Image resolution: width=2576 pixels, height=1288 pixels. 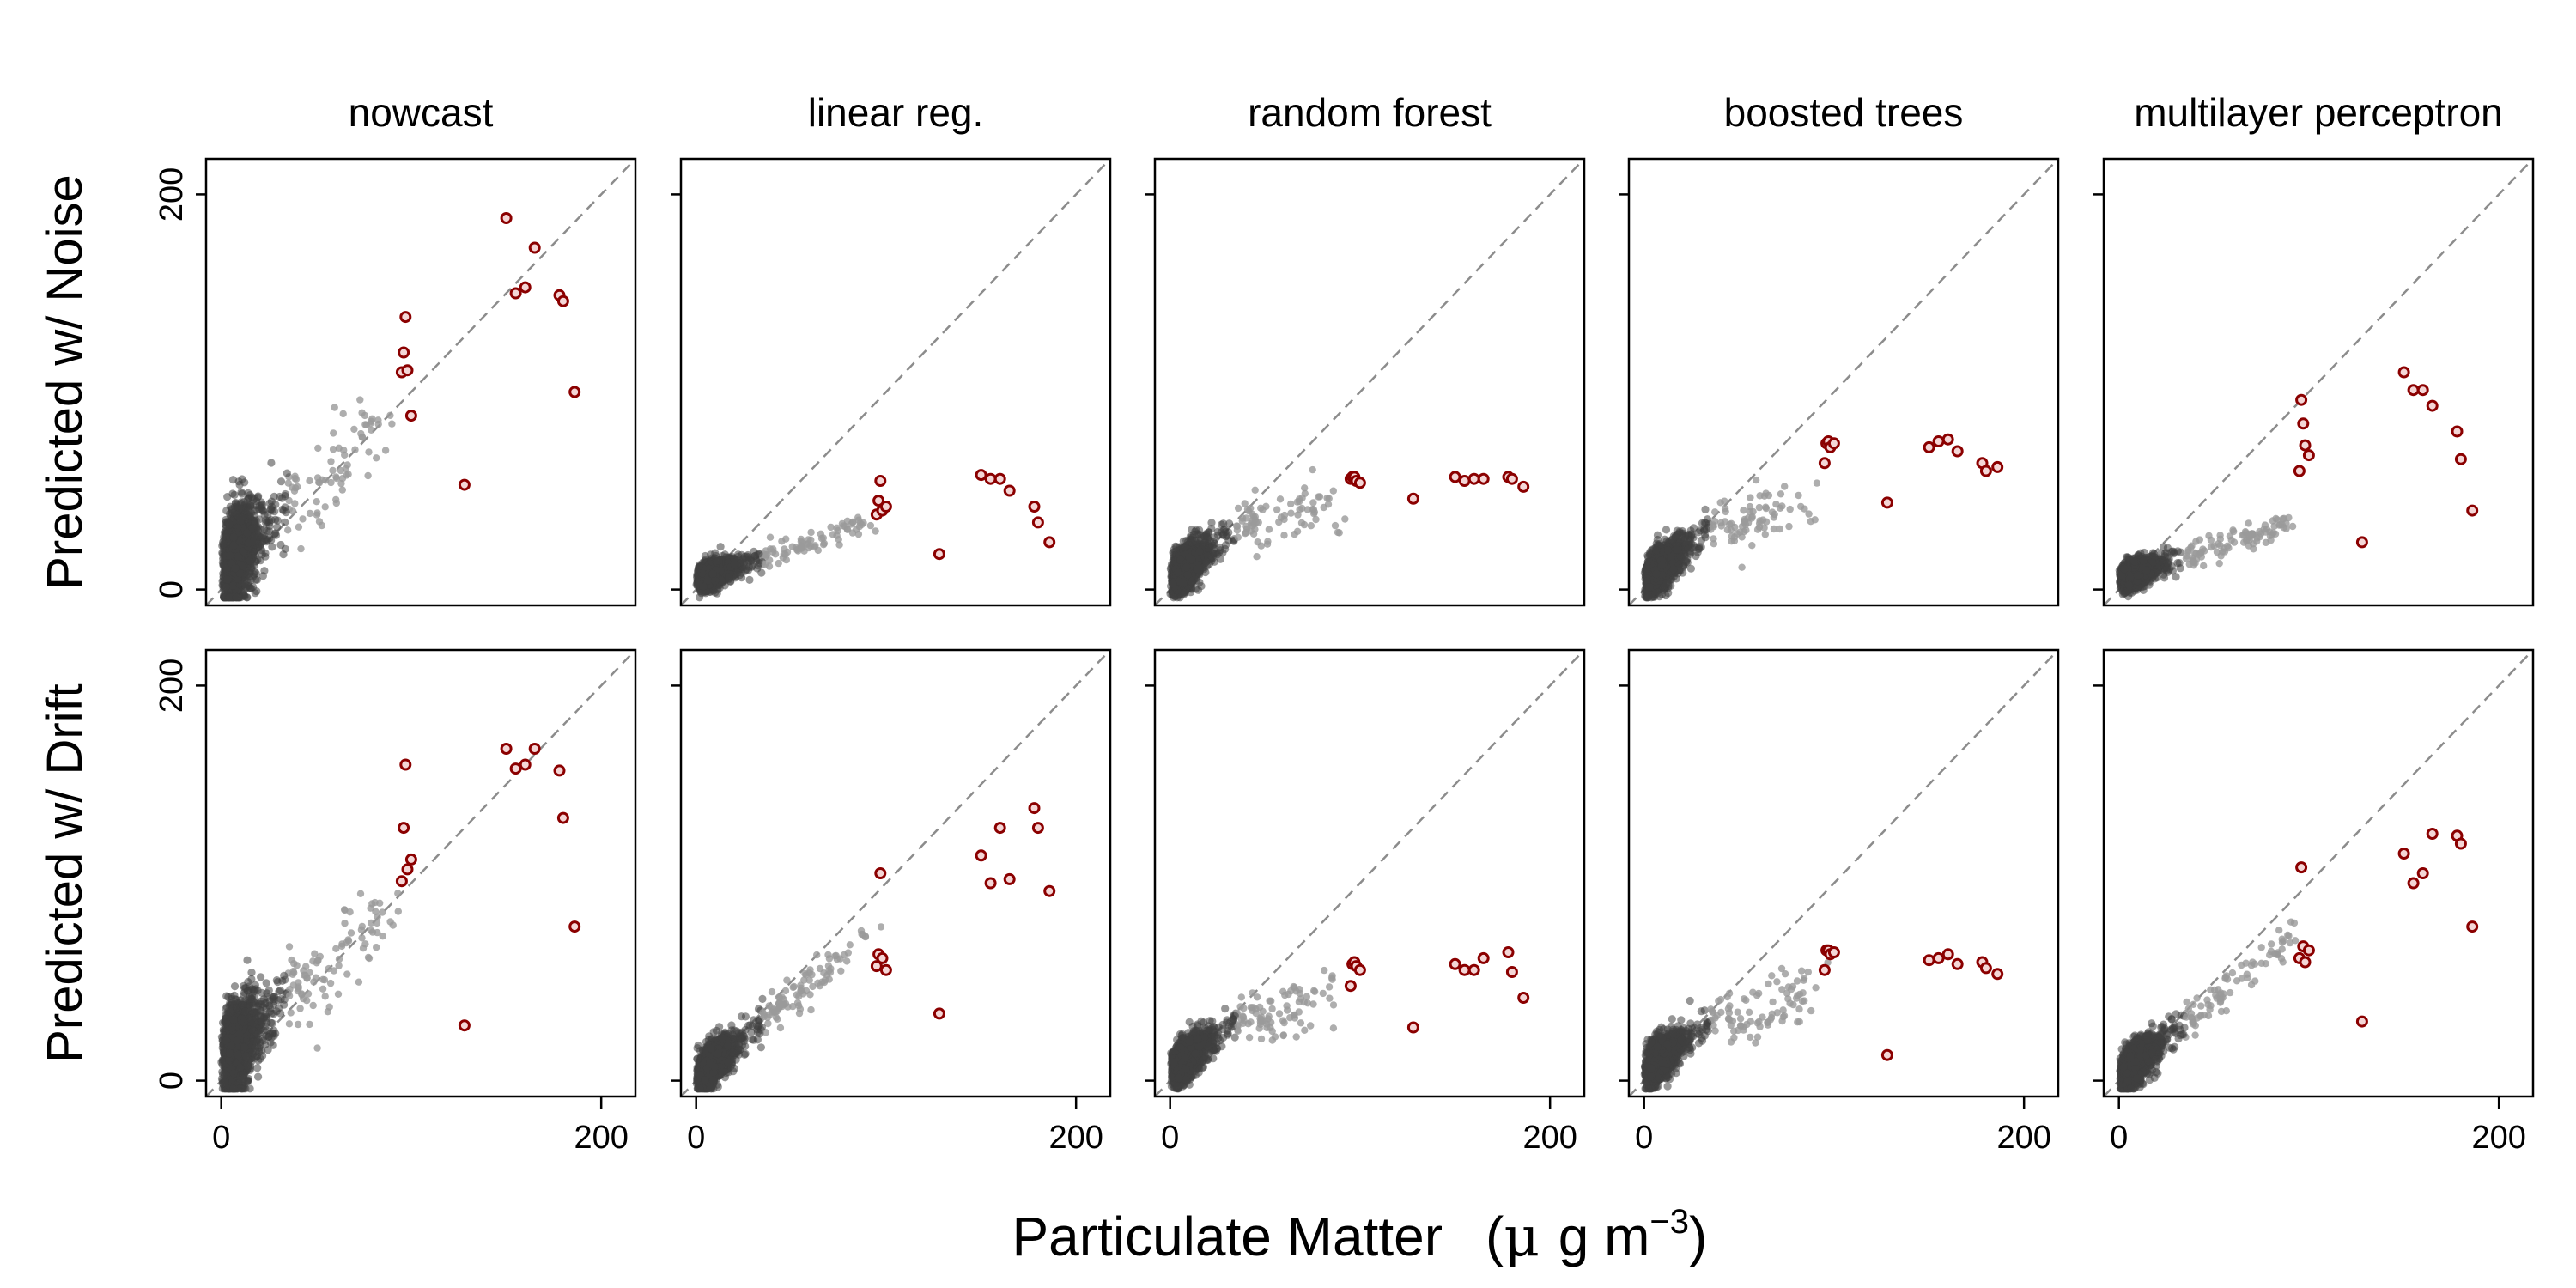 I want to click on y-tick-label: 200, so click(x=172, y=194).